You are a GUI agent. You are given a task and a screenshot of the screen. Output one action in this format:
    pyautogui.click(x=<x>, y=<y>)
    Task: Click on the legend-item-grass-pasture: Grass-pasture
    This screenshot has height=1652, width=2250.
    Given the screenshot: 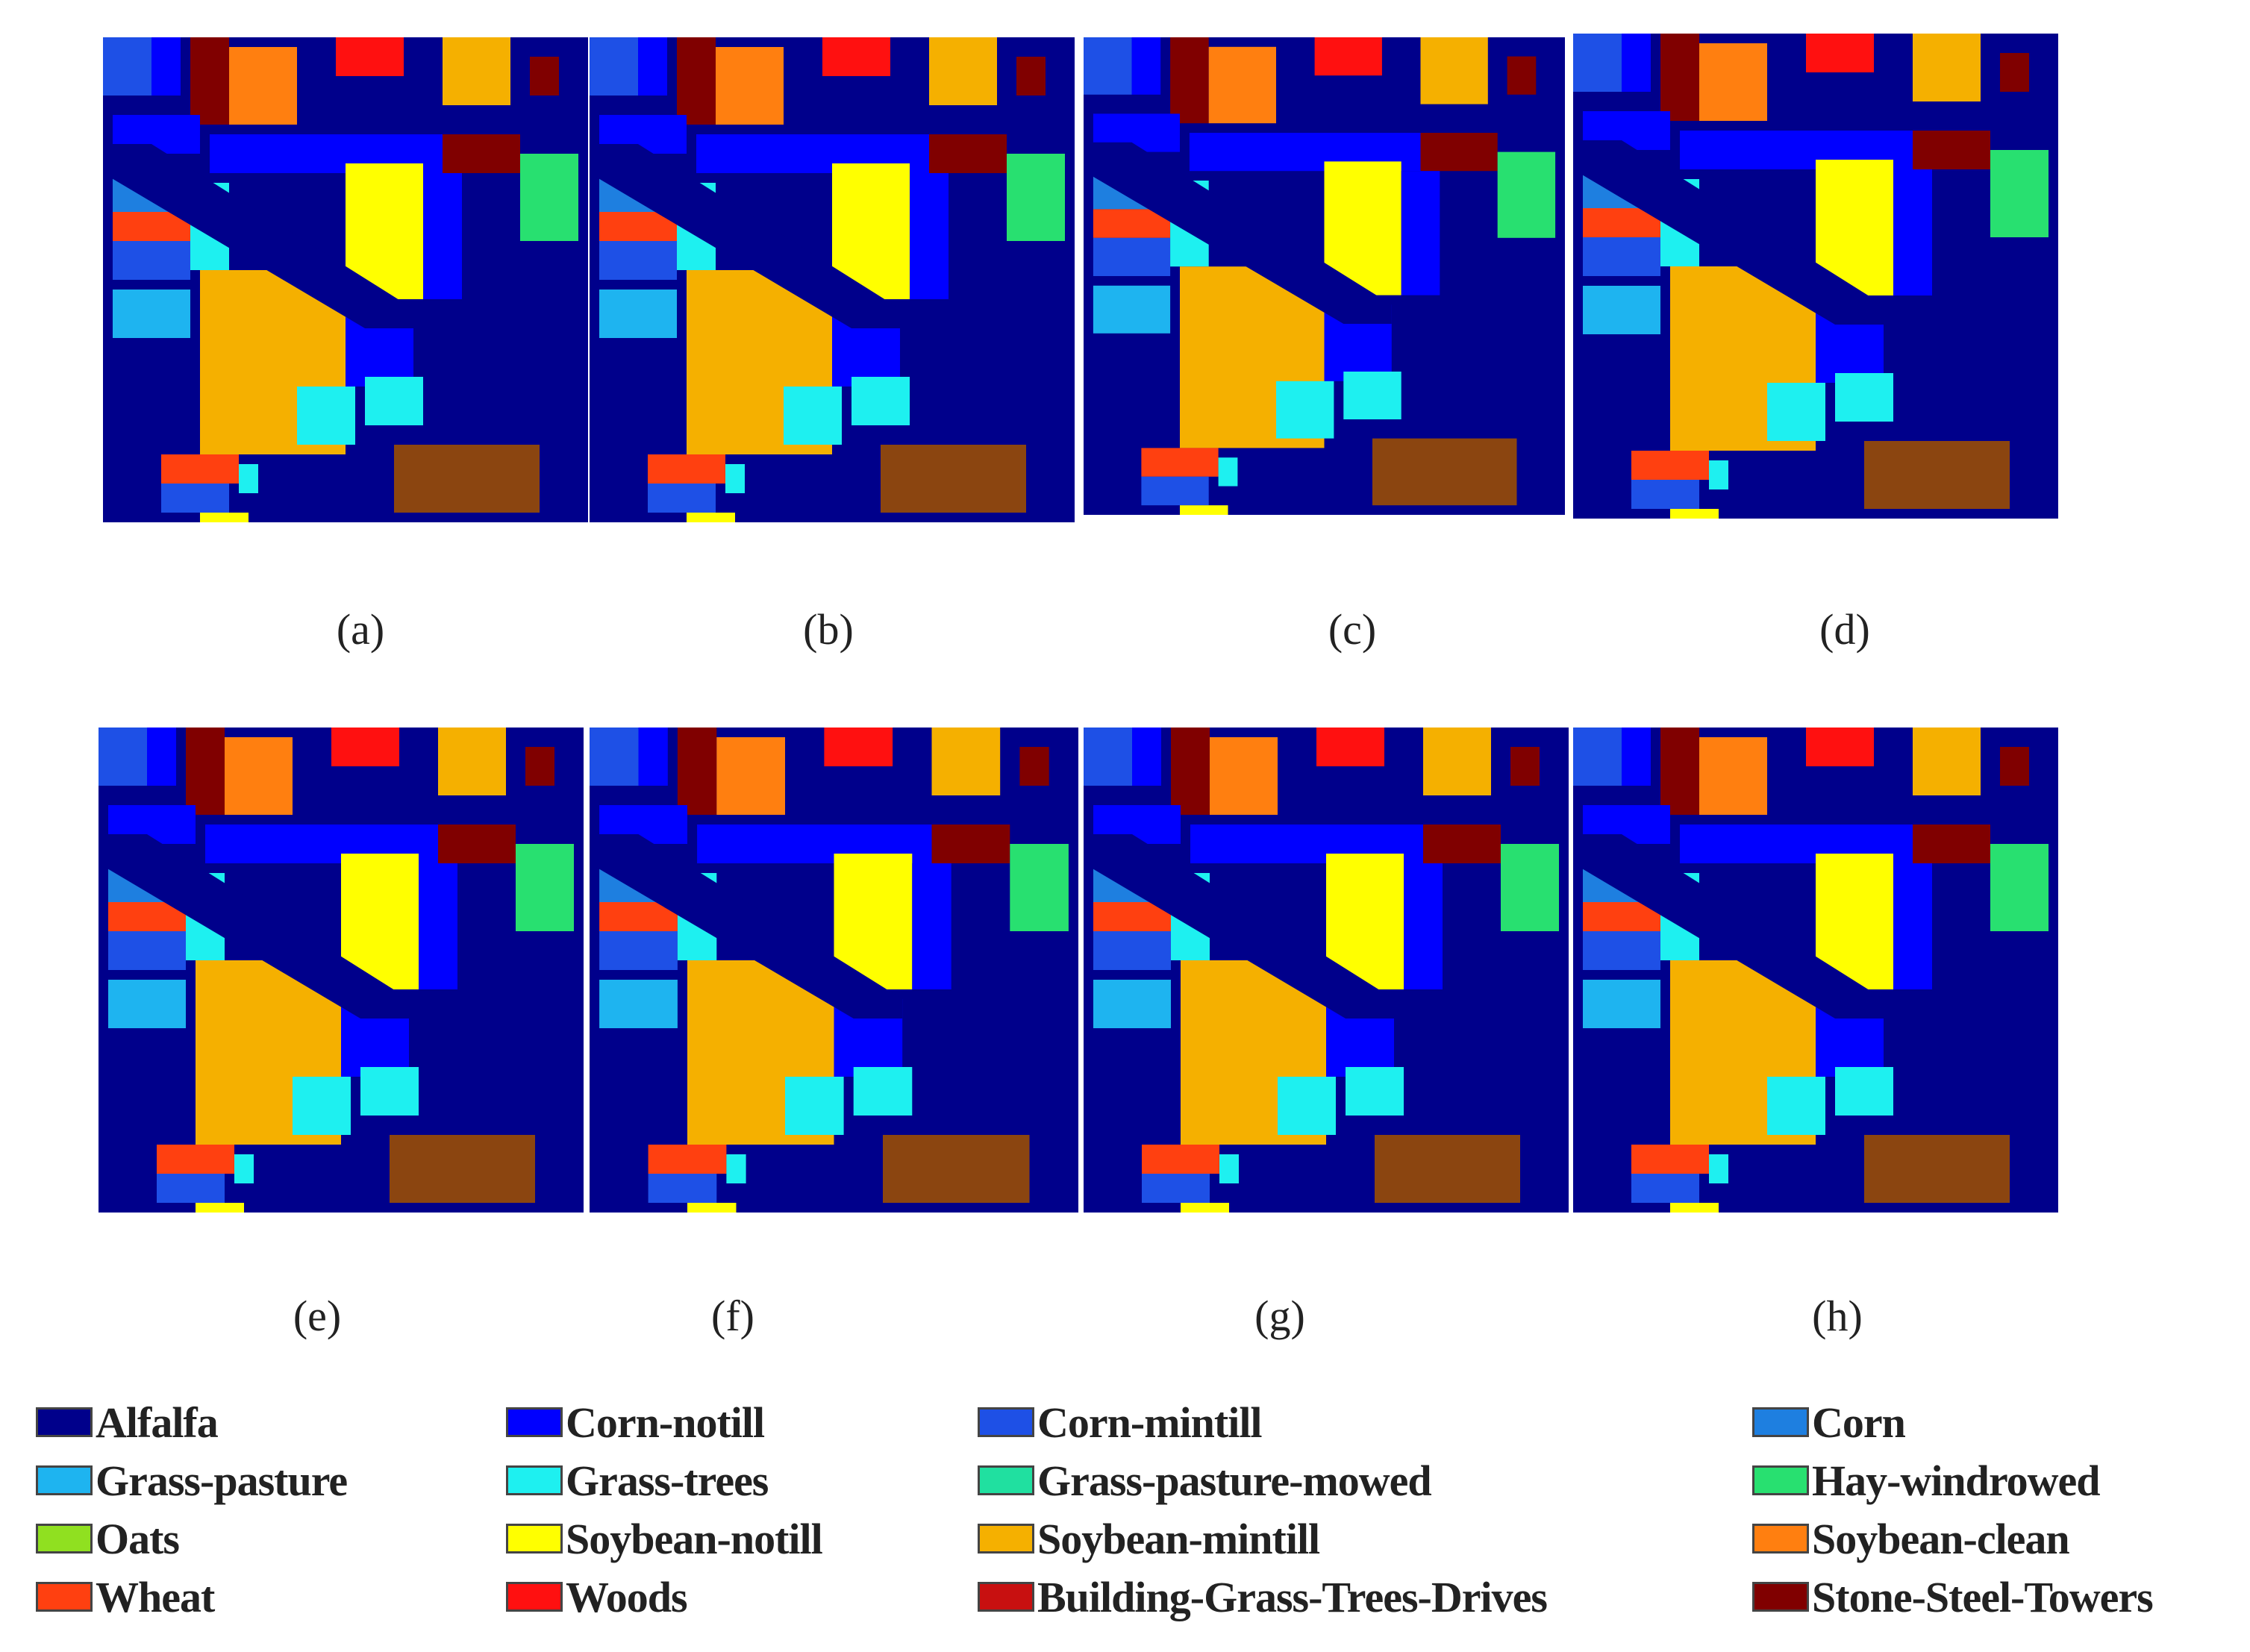 What is the action you would take?
    pyautogui.click(x=192, y=1481)
    